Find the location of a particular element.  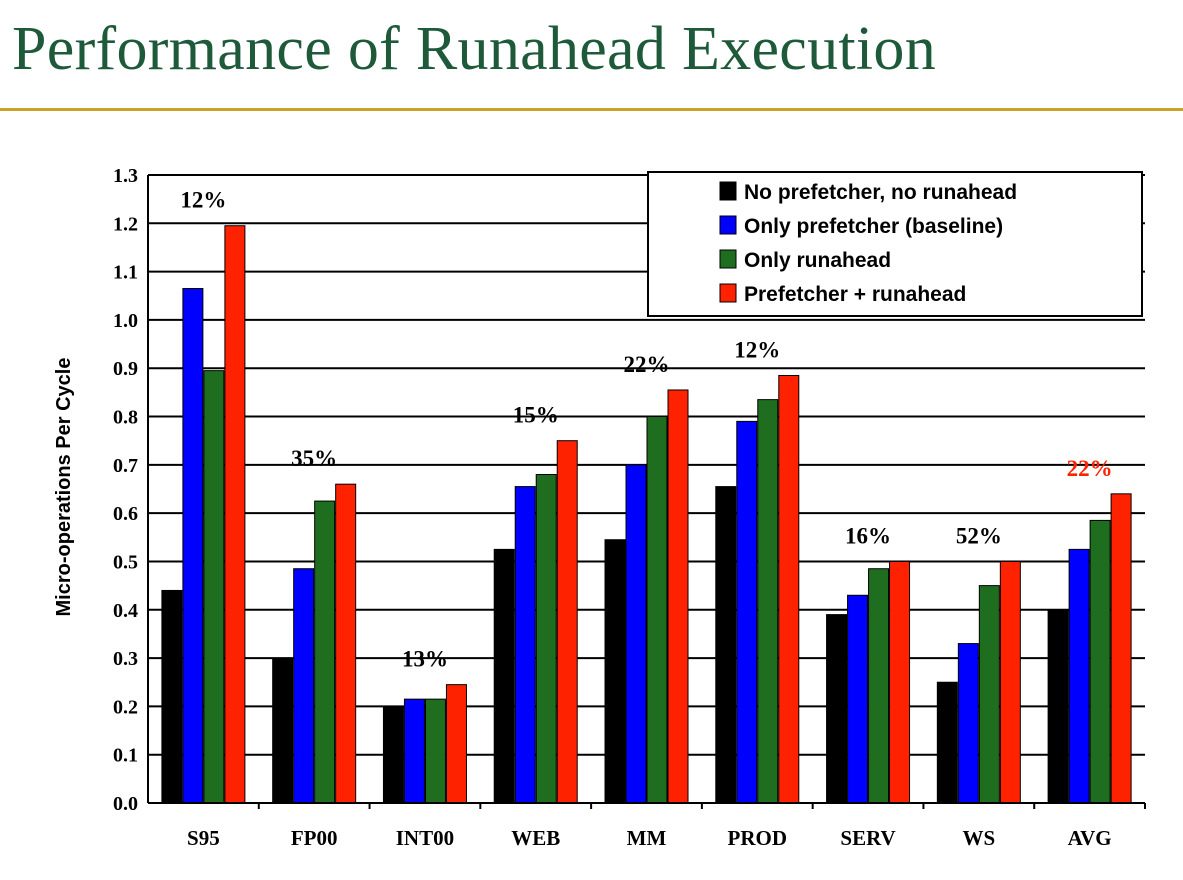

legend-label: No prefetcher, no runahead is located at coordinates (880, 192).